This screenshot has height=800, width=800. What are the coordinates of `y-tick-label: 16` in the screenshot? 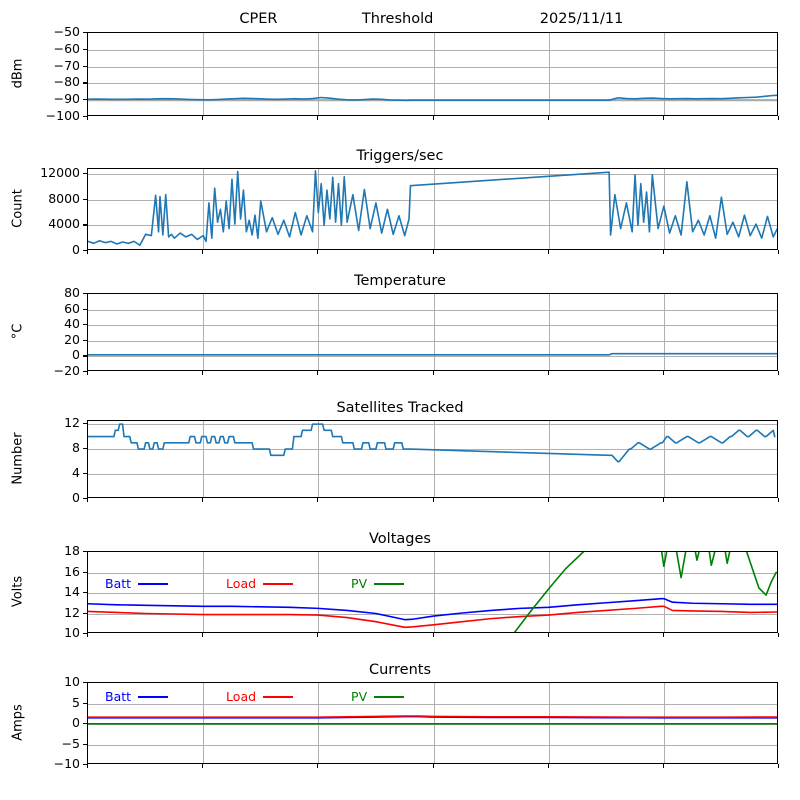 It's located at (72, 571).